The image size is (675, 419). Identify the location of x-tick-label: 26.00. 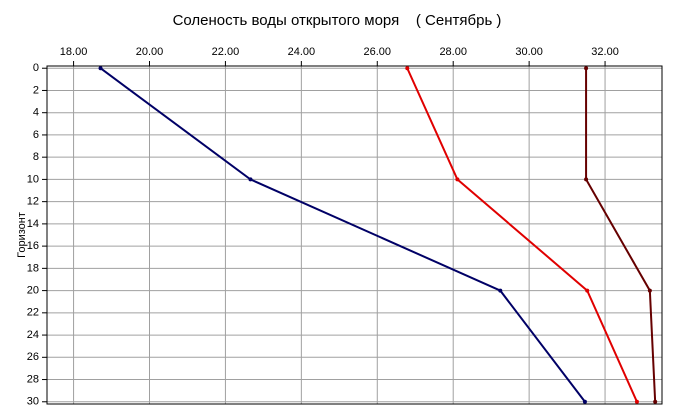
(378, 52).